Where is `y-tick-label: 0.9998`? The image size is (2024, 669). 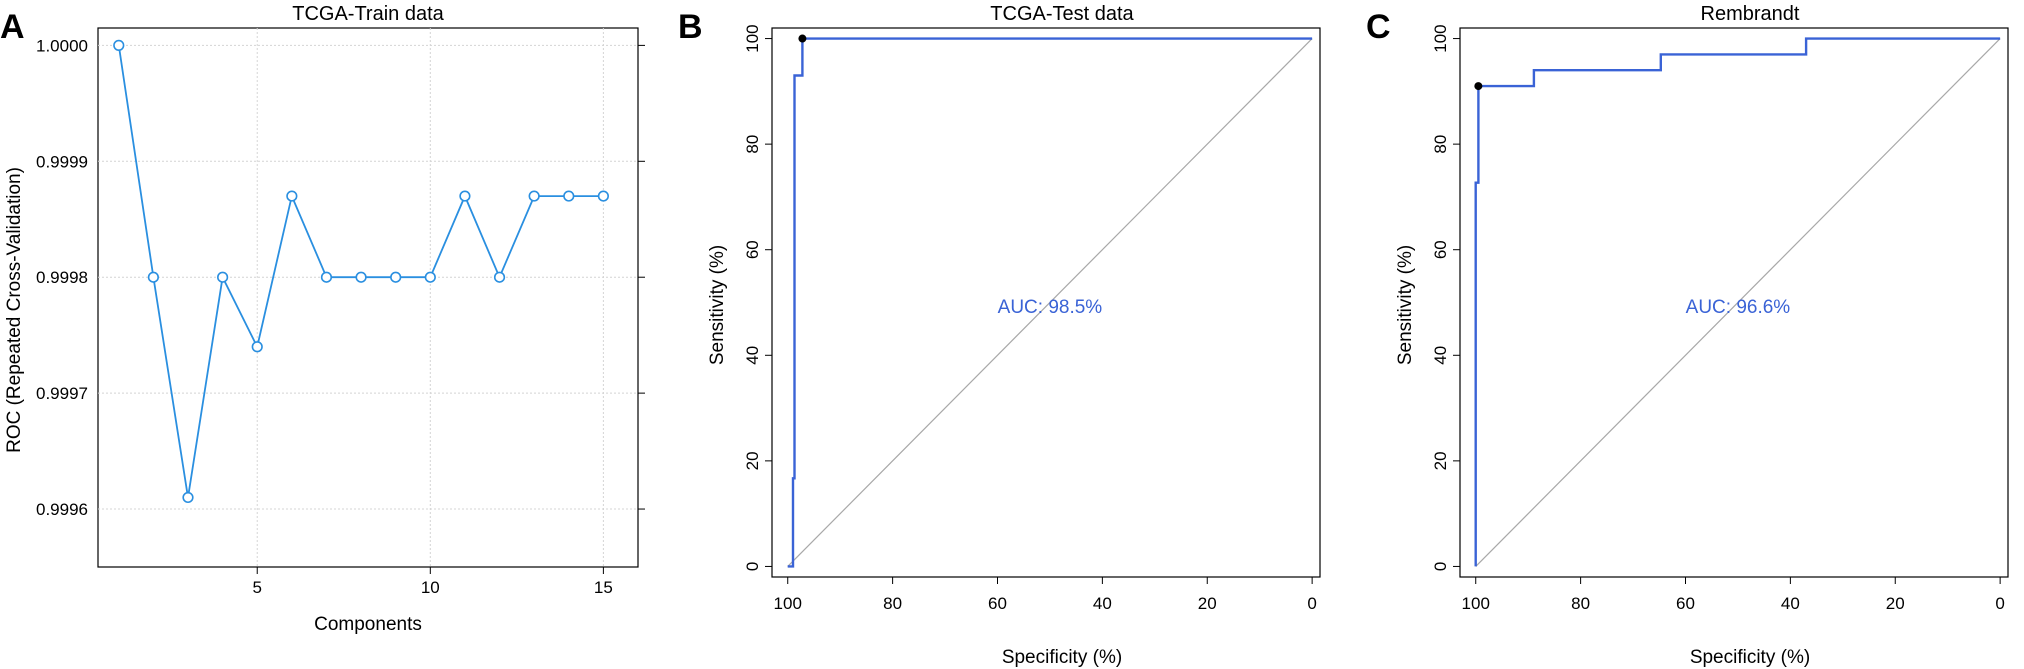 y-tick-label: 0.9998 is located at coordinates (62, 277).